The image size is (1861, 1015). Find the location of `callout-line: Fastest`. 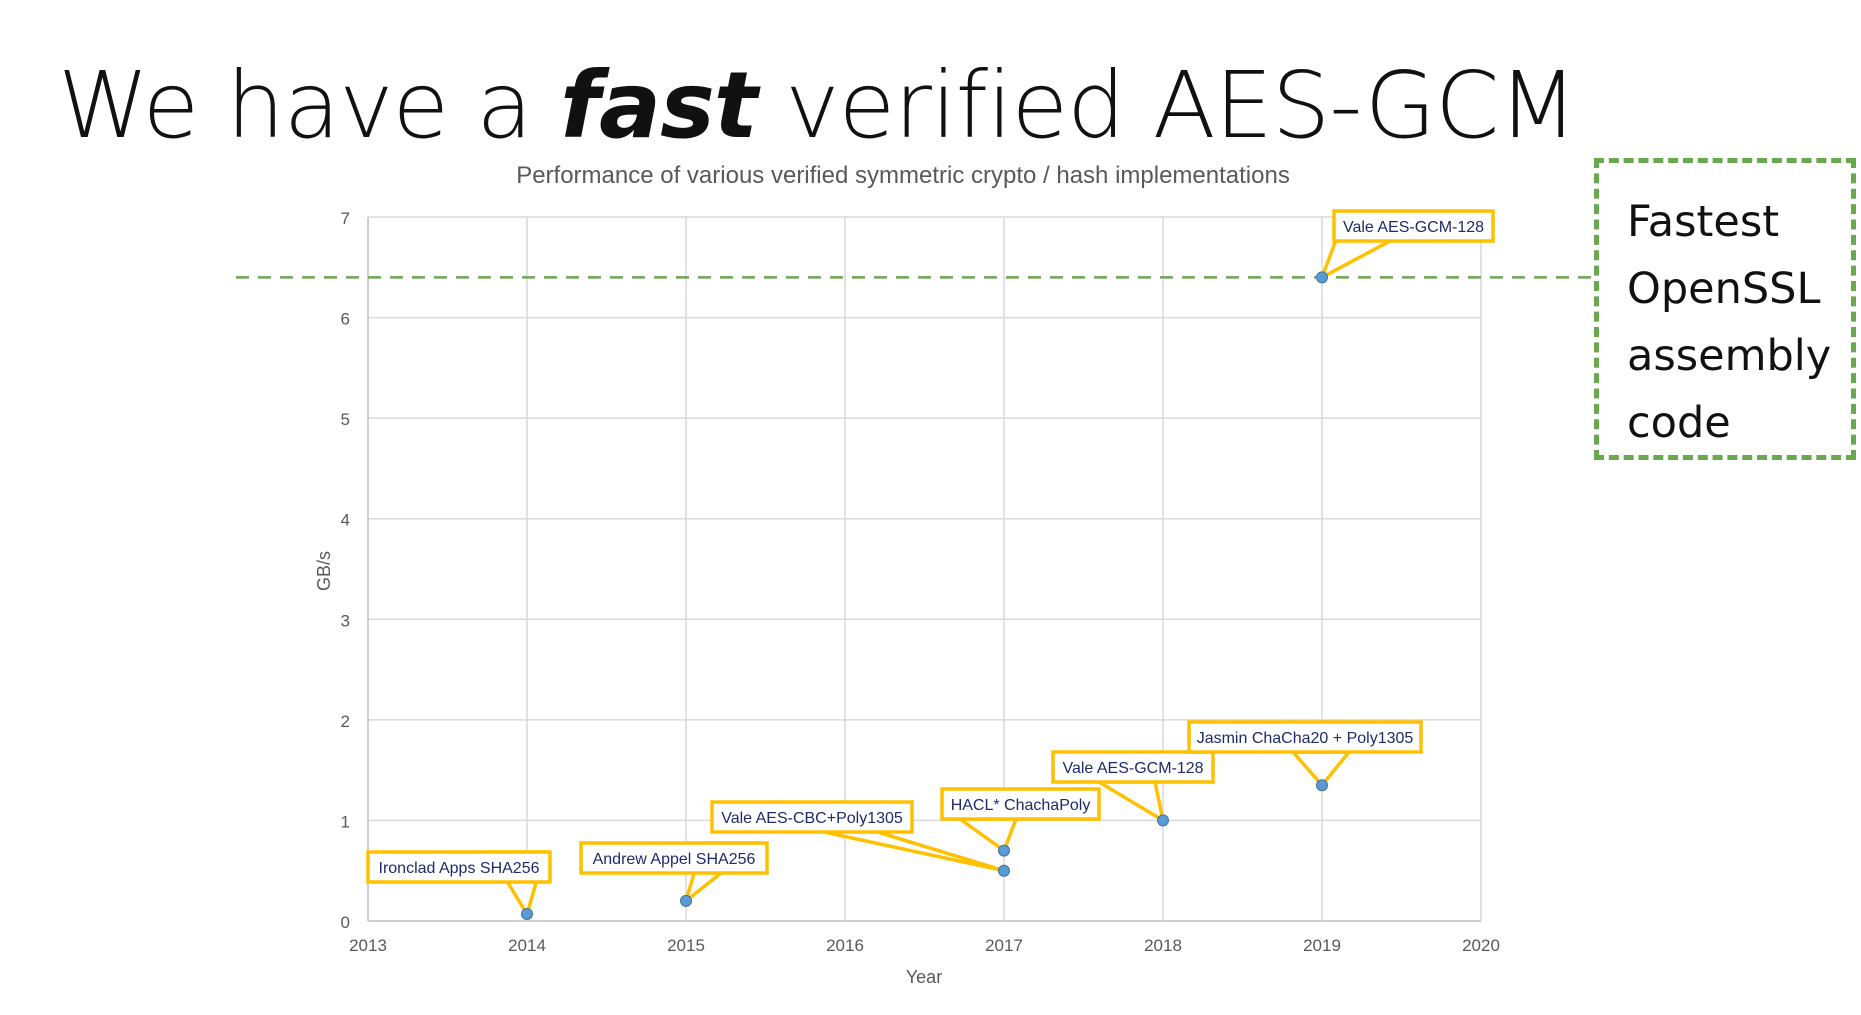

callout-line: Fastest is located at coordinates (1703, 222).